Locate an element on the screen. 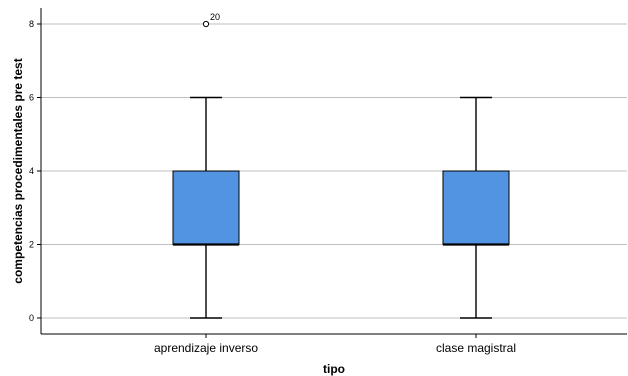 This screenshot has height=376, width=628. category-labels: aprendizaje inverso clase magistral is located at coordinates (335, 344).